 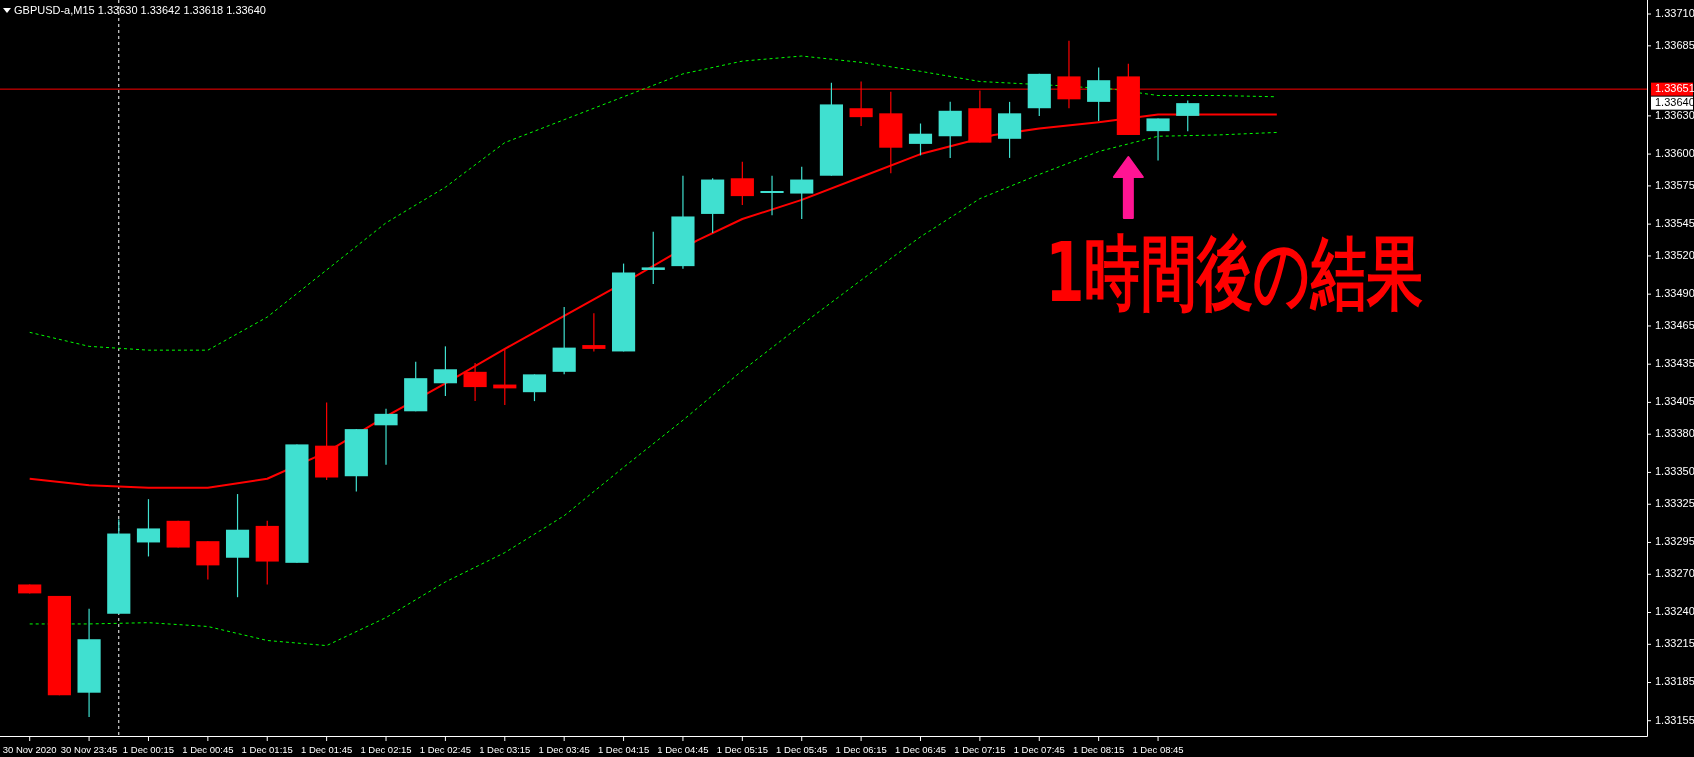 I want to click on y-tick-label: 1.33350, so click(x=1674, y=471).